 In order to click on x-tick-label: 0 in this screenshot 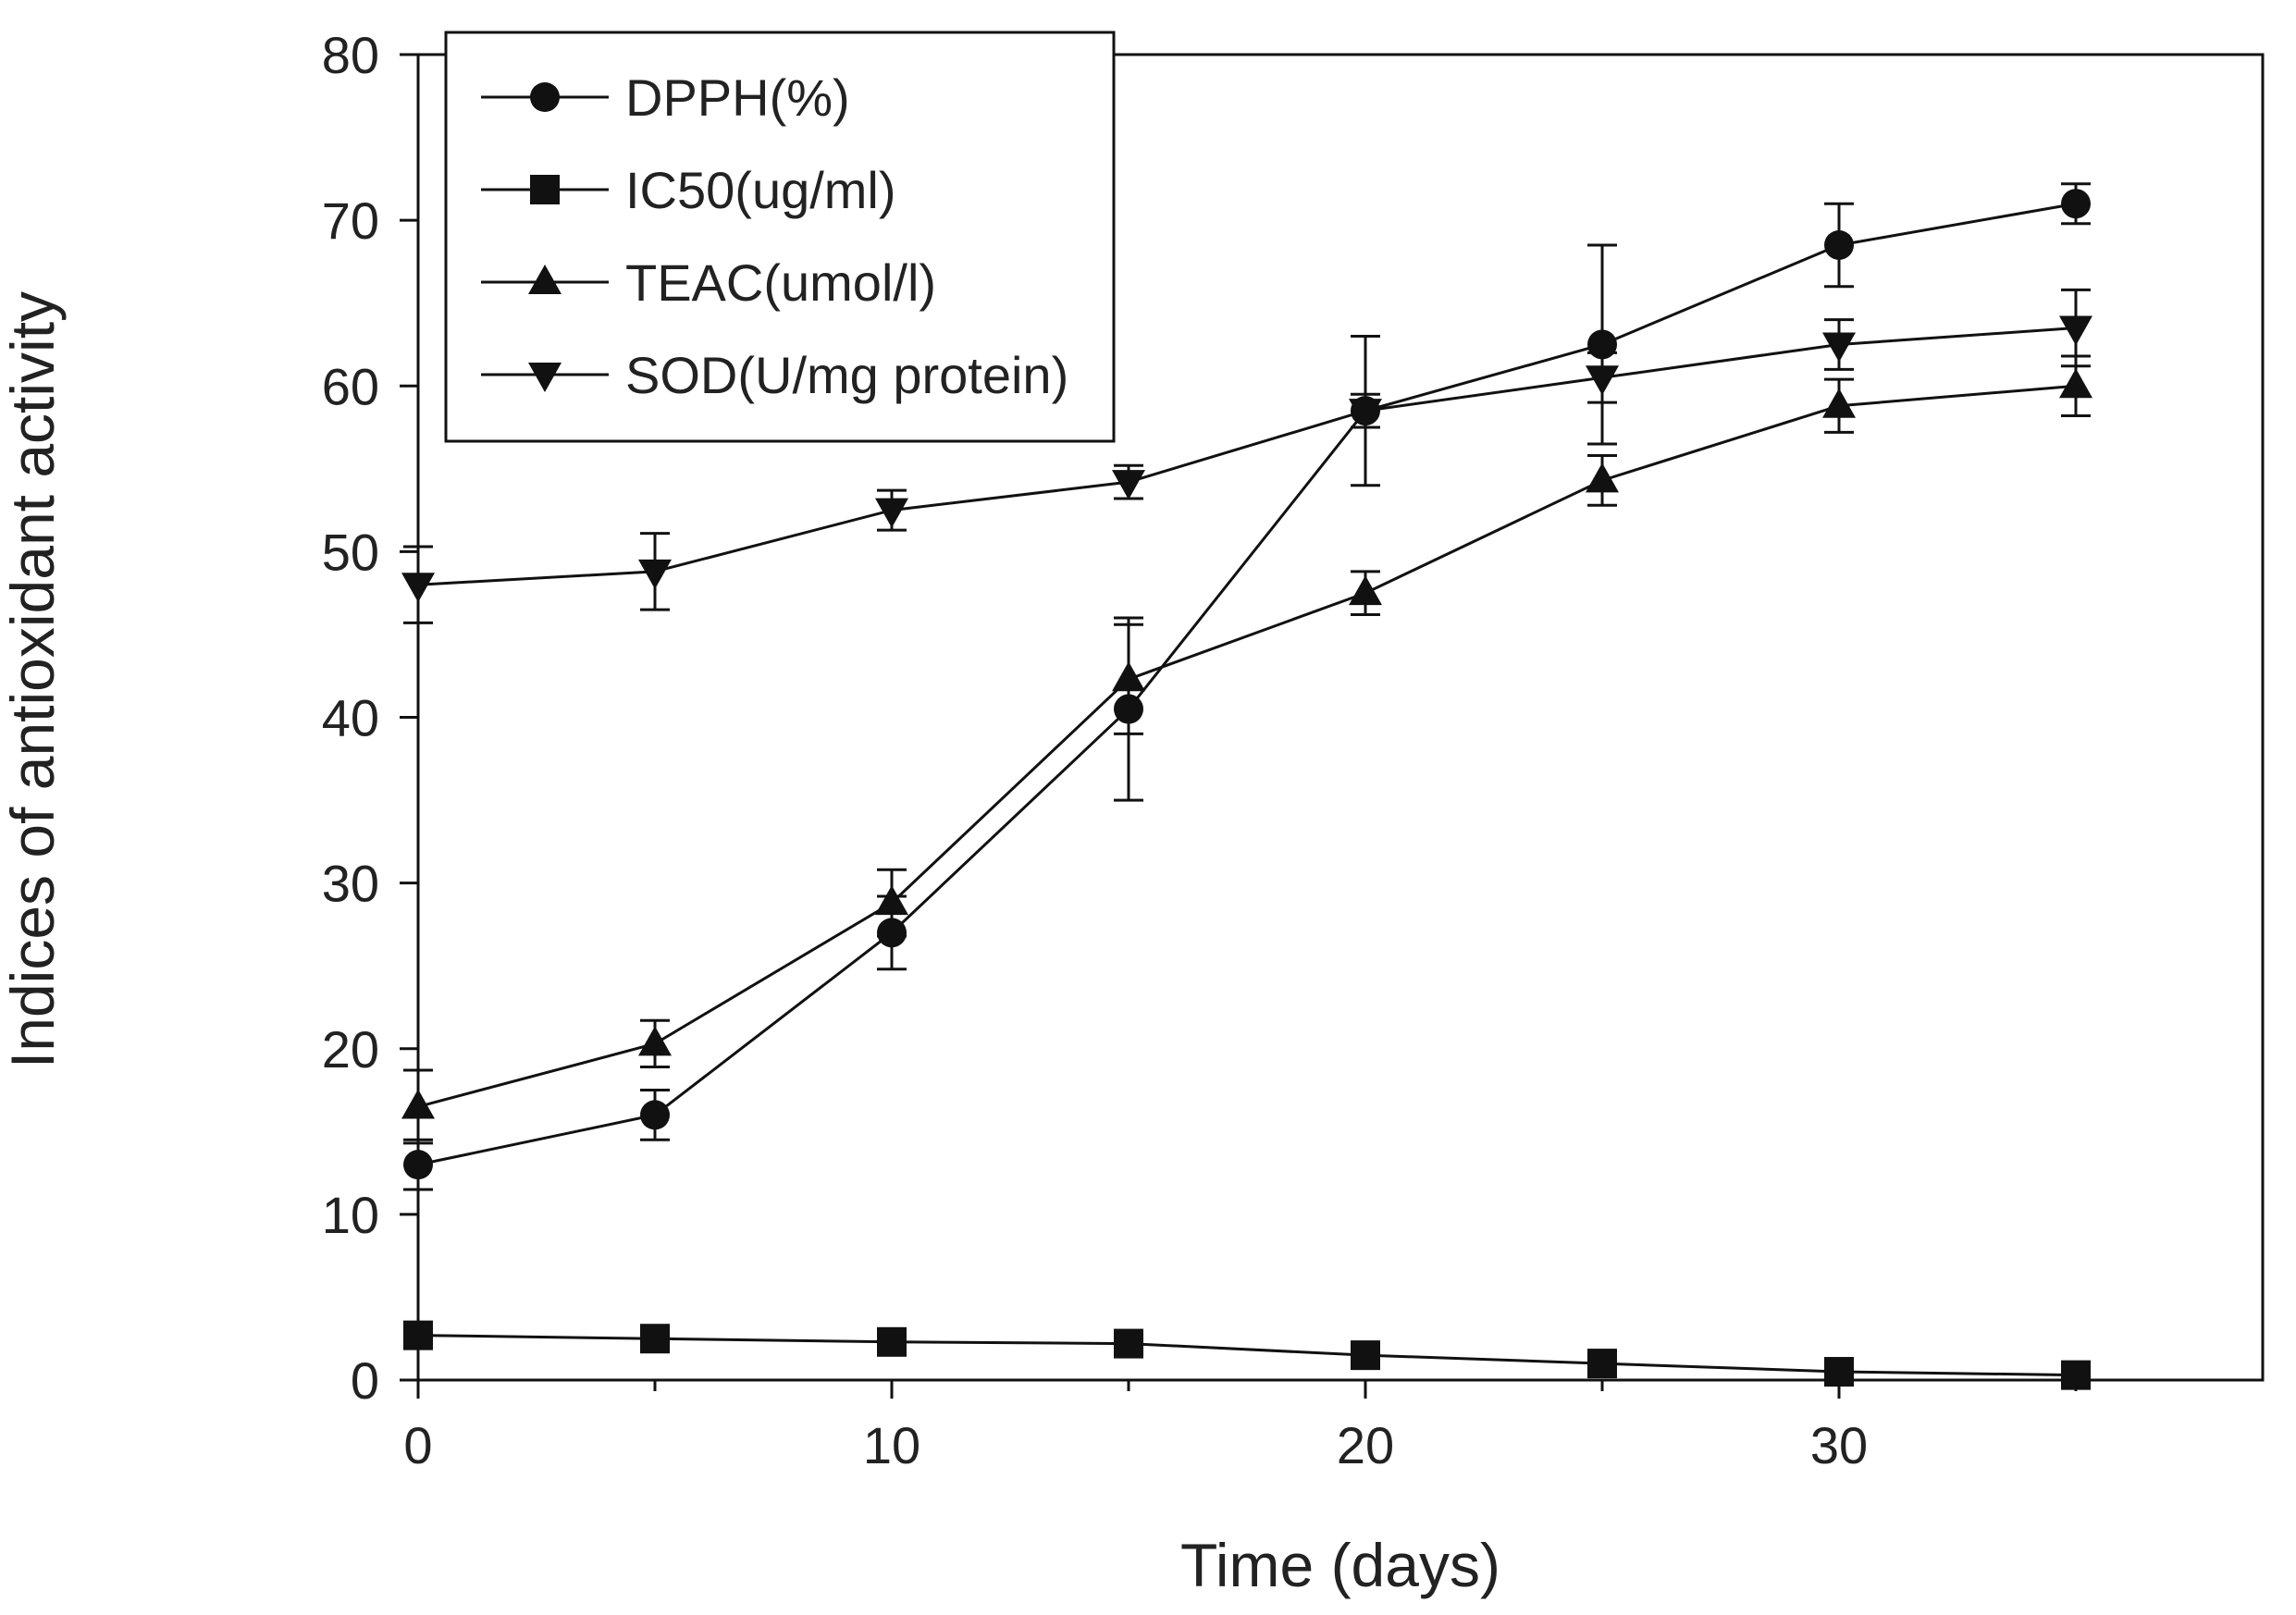, I will do `click(417, 1445)`.